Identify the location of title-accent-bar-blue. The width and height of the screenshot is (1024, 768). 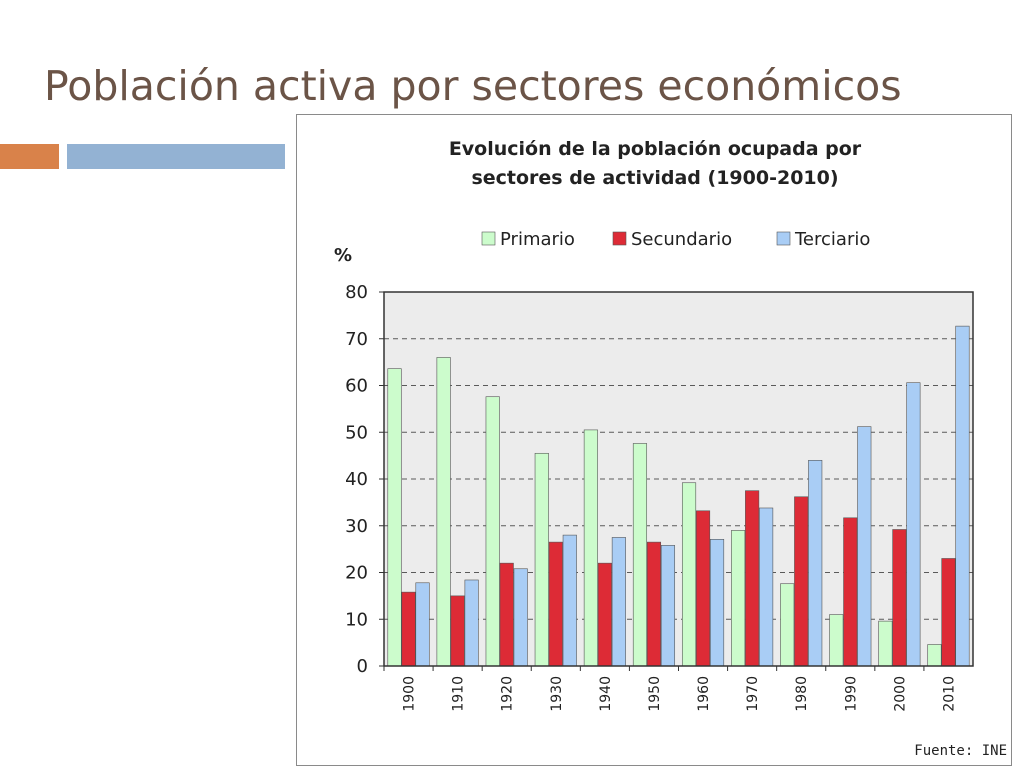
(176, 156).